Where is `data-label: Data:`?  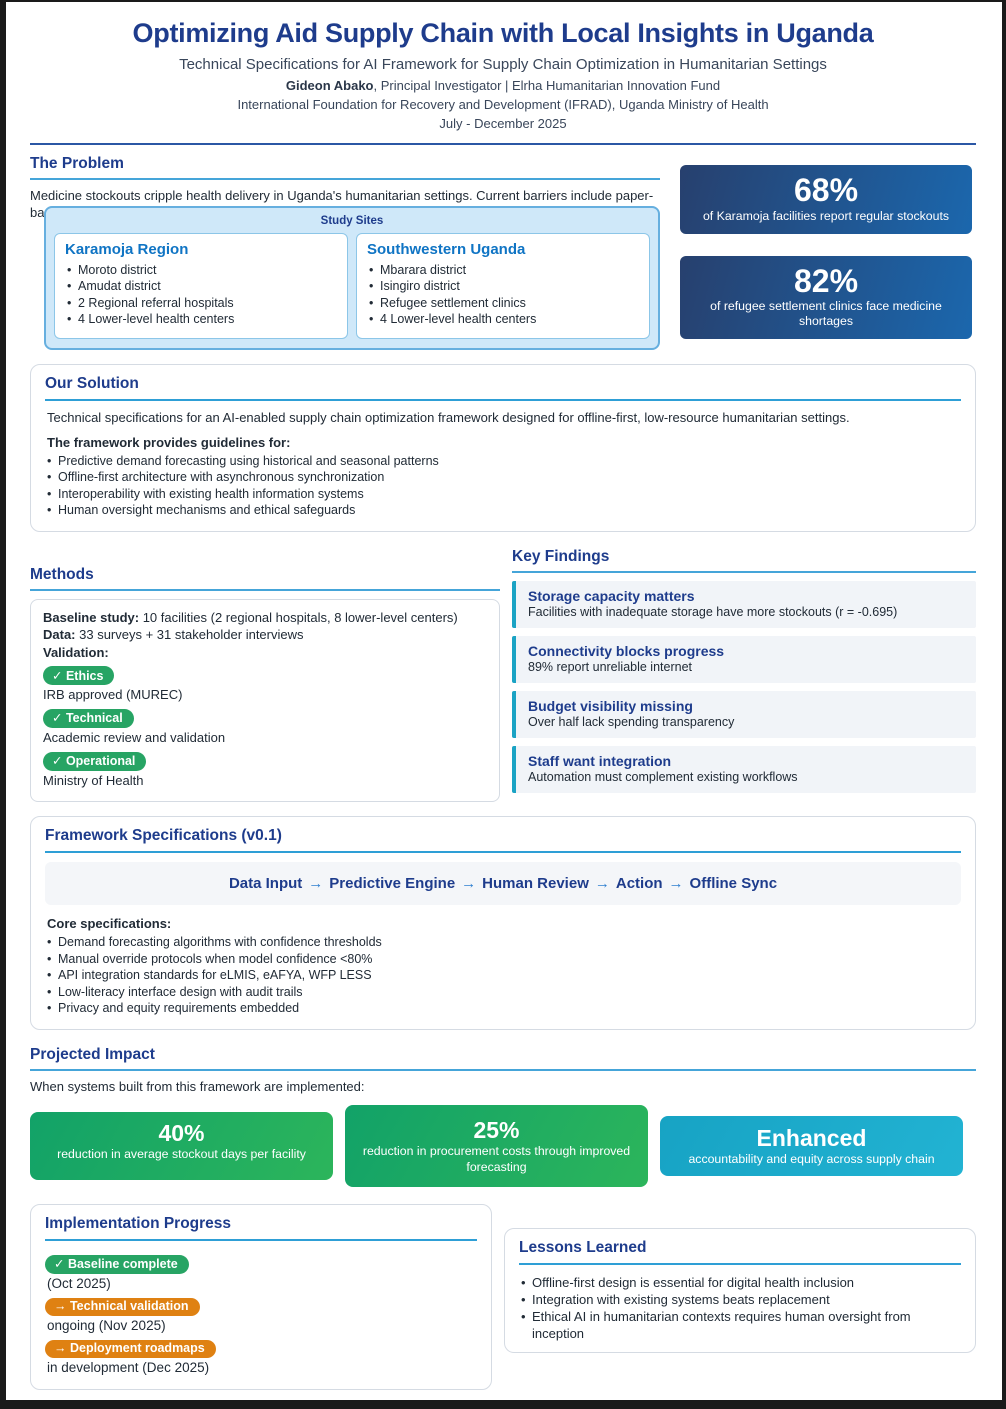
data-label: Data: is located at coordinates (59, 635).